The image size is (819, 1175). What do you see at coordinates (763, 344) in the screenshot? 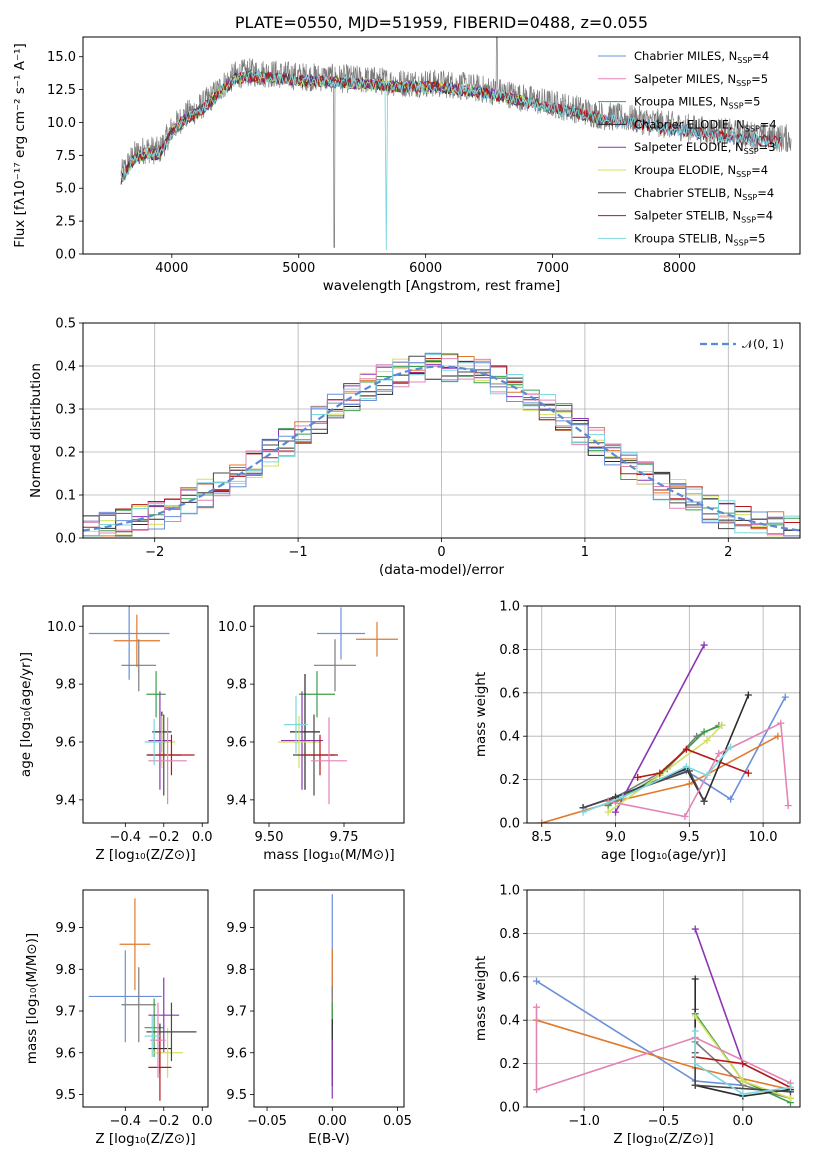
I see `legend-label: 𝒩(0, 1)` at bounding box center [763, 344].